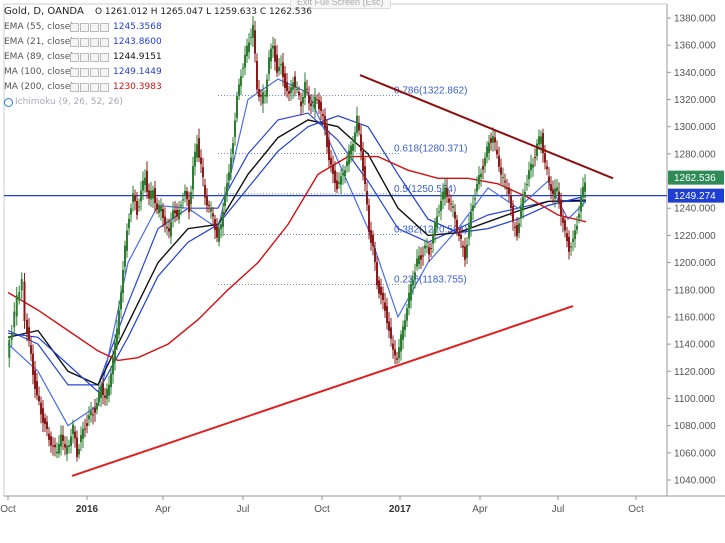  I want to click on x-tick-label: Jul, so click(243, 509).